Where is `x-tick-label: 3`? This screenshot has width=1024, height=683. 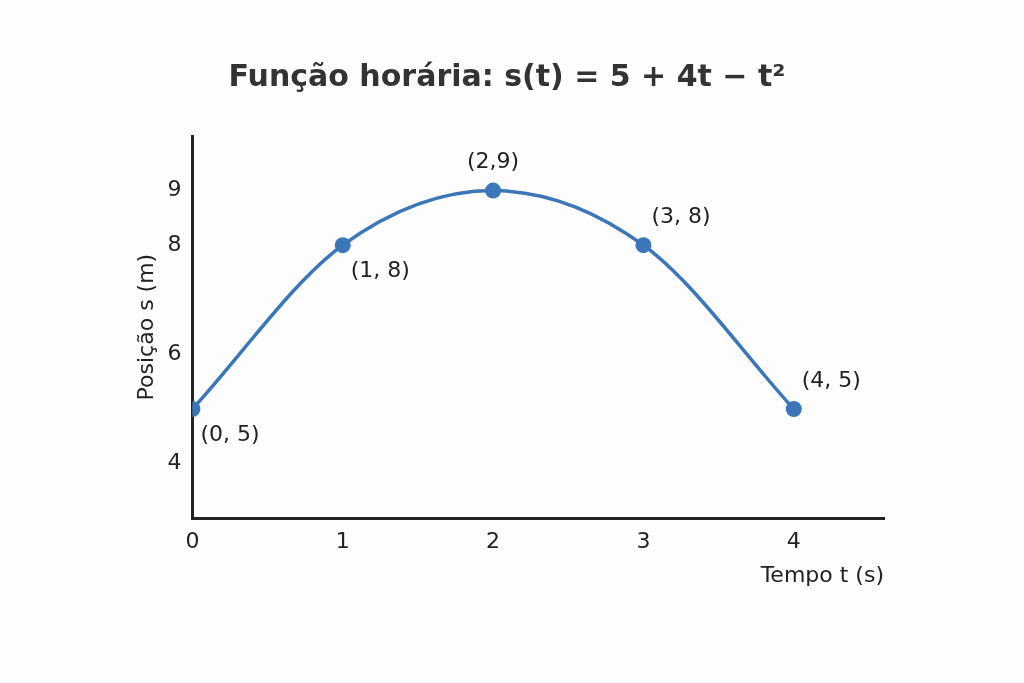 x-tick-label: 3 is located at coordinates (643, 541).